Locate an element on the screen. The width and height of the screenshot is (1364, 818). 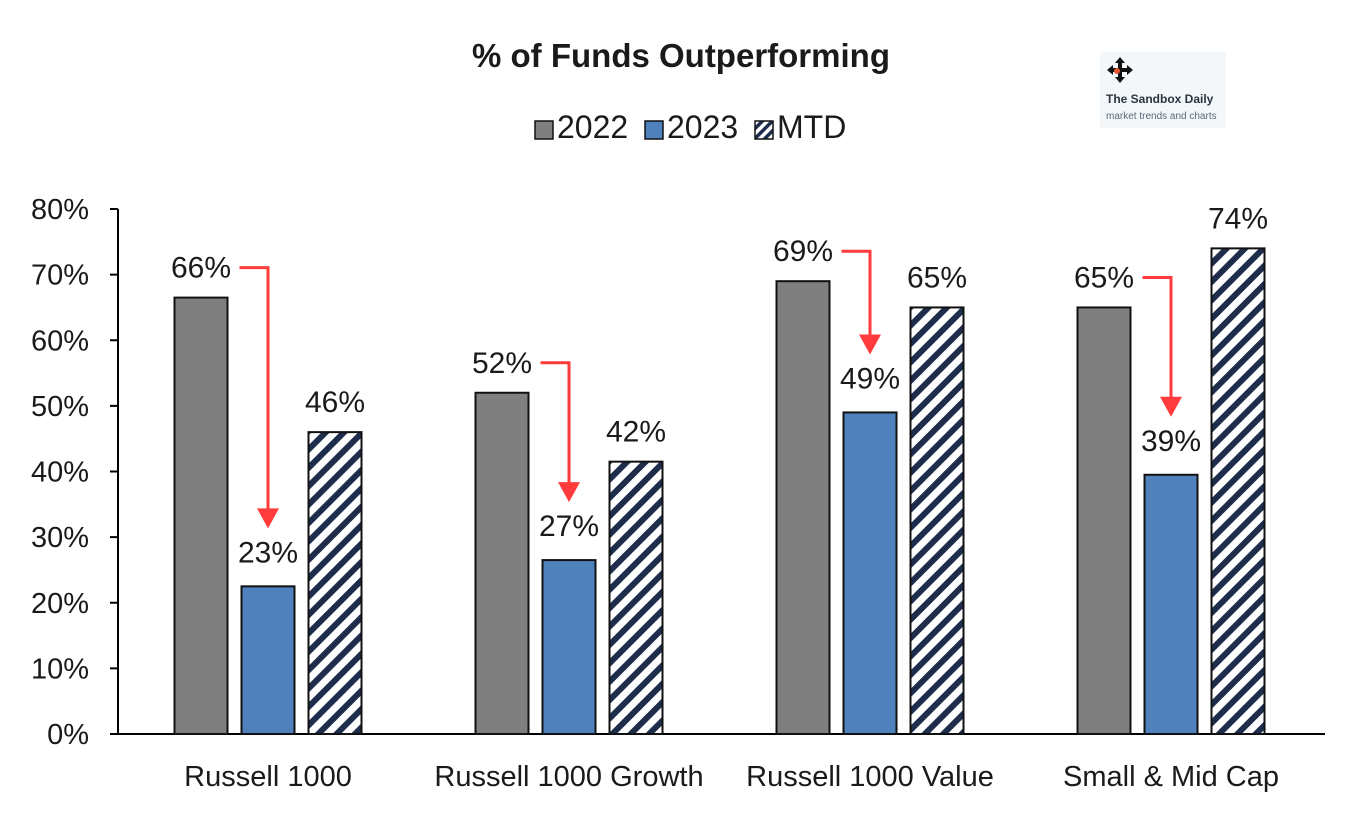
category-label: Russell 1000 Value is located at coordinates (870, 777).